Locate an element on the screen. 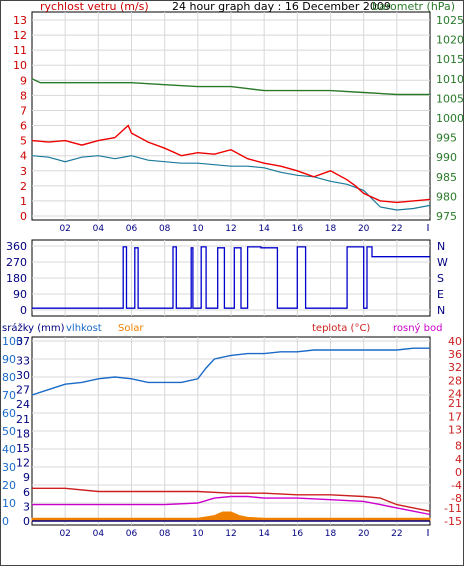  temperature-y-tick: 32 is located at coordinates (455, 367).